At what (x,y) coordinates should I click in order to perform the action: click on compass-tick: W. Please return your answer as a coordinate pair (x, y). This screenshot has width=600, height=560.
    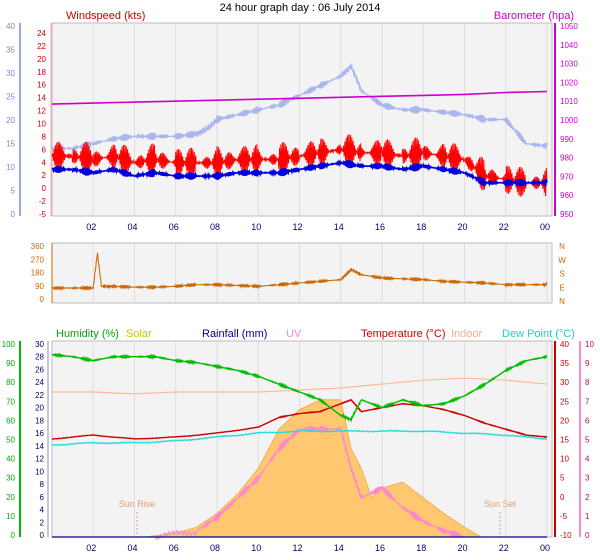
    Looking at the image, I should click on (562, 260).